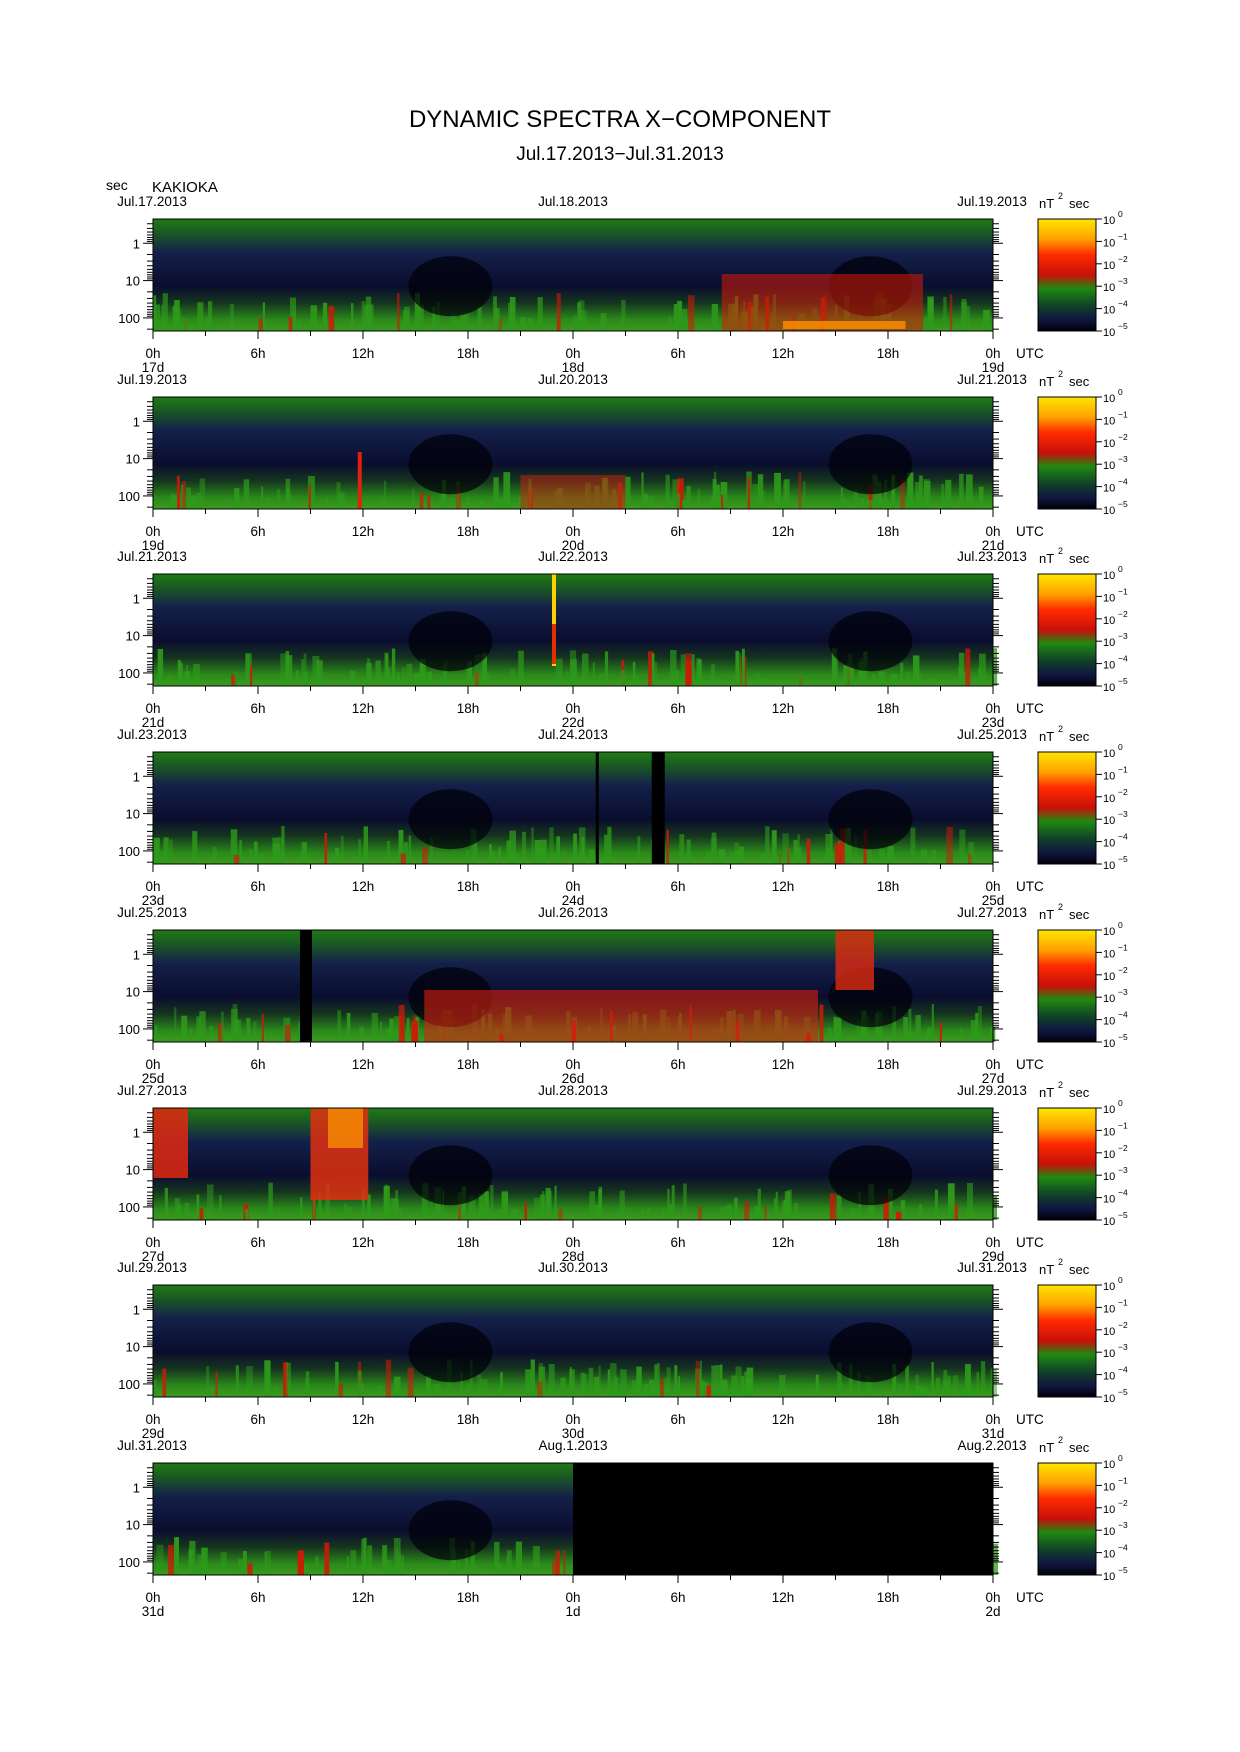  What do you see at coordinates (572, 886) in the screenshot?
I see `x-tick-label: 0h` at bounding box center [572, 886].